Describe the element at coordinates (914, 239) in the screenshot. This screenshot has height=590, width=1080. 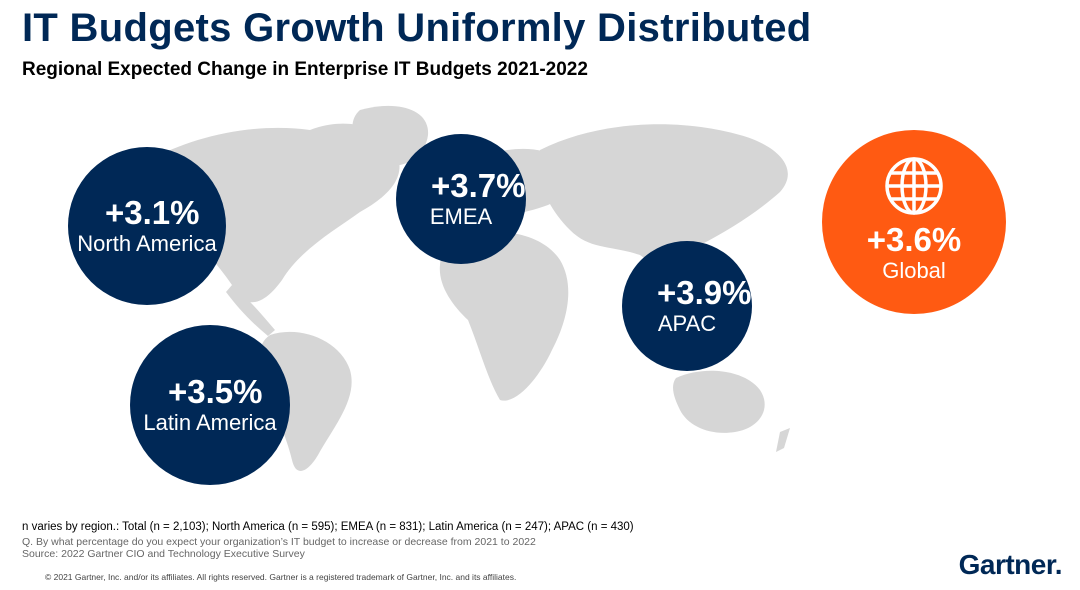
I see `global-value: +3.6%` at that location.